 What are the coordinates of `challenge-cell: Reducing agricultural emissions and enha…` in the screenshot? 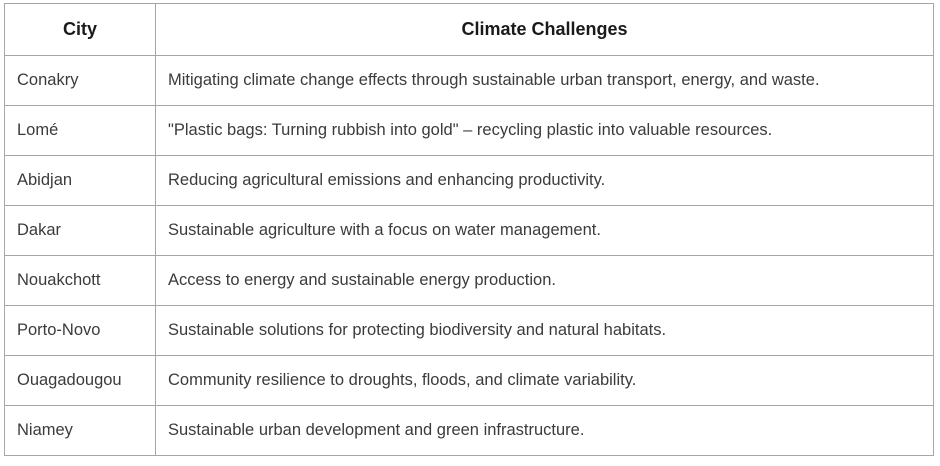 It's located at (544, 180).